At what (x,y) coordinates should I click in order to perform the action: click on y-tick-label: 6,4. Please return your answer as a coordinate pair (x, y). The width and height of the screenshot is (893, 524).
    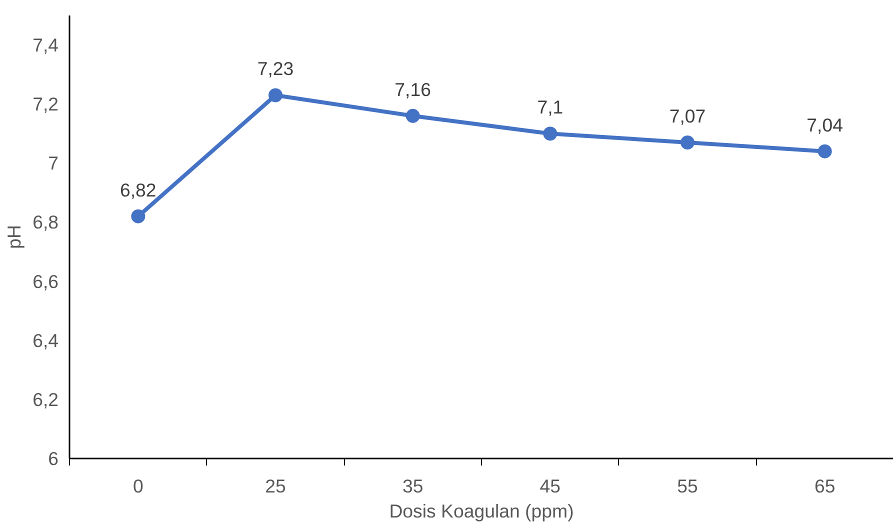
    Looking at the image, I should click on (45, 340).